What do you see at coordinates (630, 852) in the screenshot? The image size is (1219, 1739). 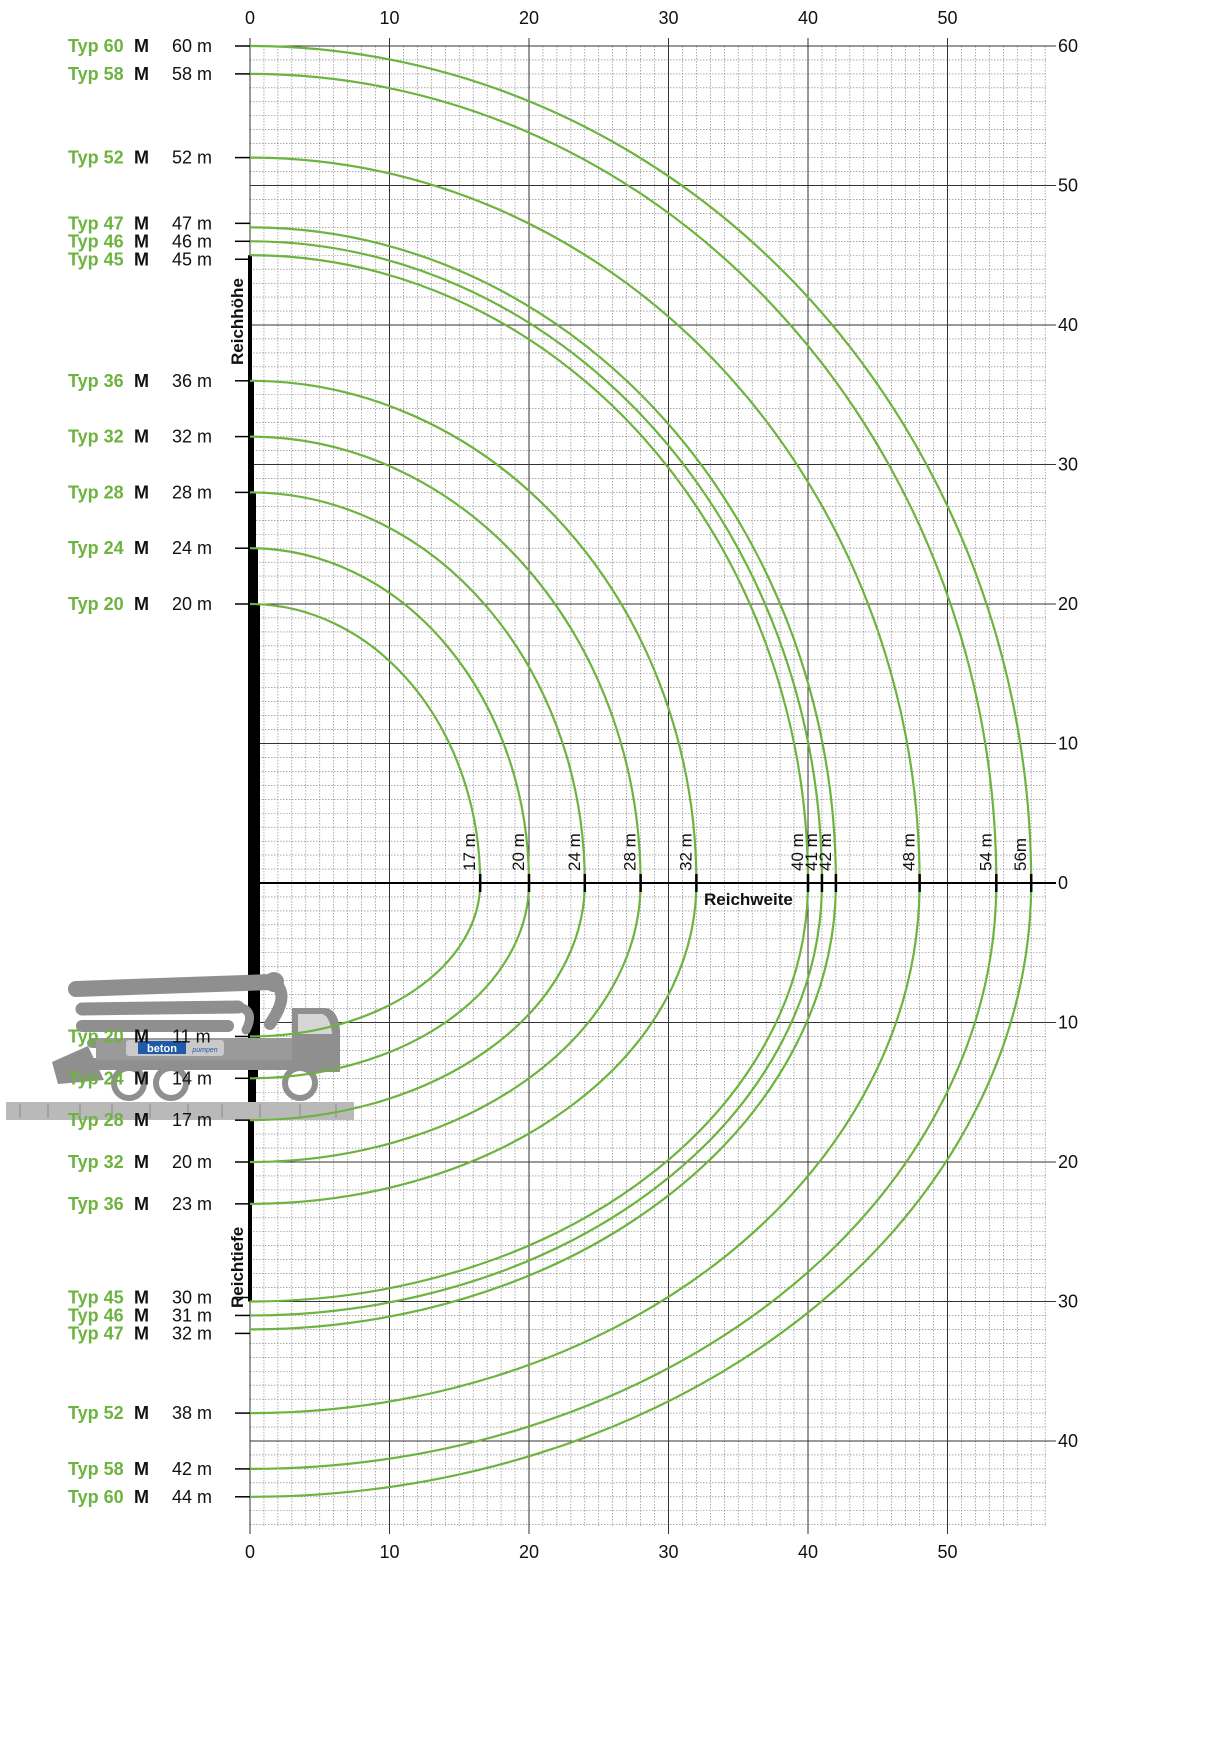 I see `reach-label: 28 m` at bounding box center [630, 852].